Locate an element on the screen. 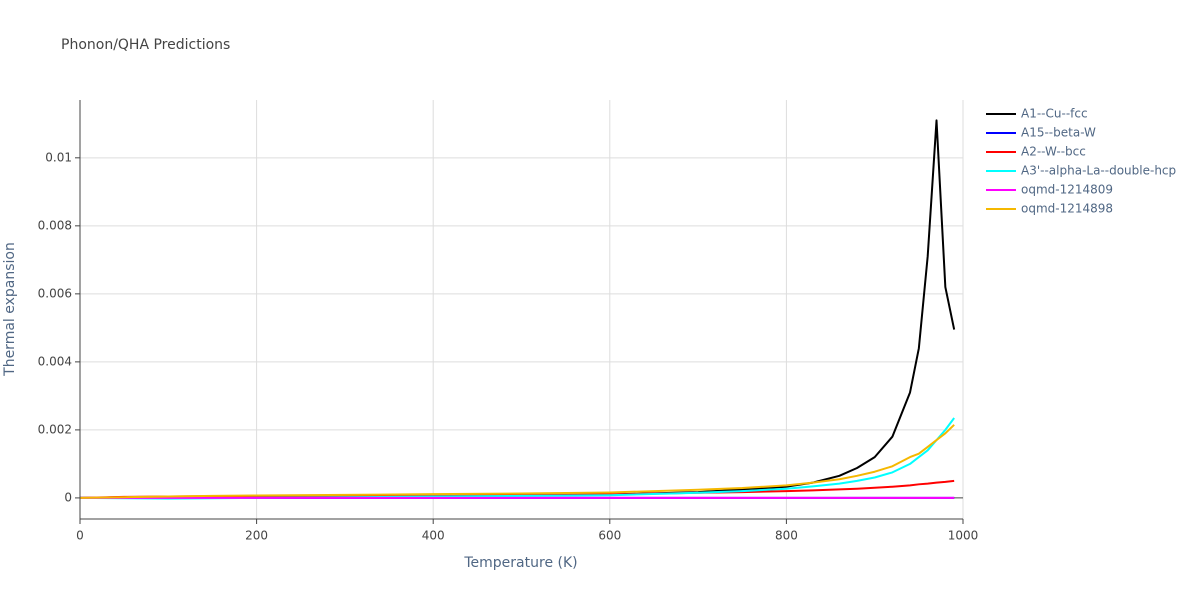 This screenshot has height=600, width=1200. legend-label: A2--W--bcc is located at coordinates (1053, 152).